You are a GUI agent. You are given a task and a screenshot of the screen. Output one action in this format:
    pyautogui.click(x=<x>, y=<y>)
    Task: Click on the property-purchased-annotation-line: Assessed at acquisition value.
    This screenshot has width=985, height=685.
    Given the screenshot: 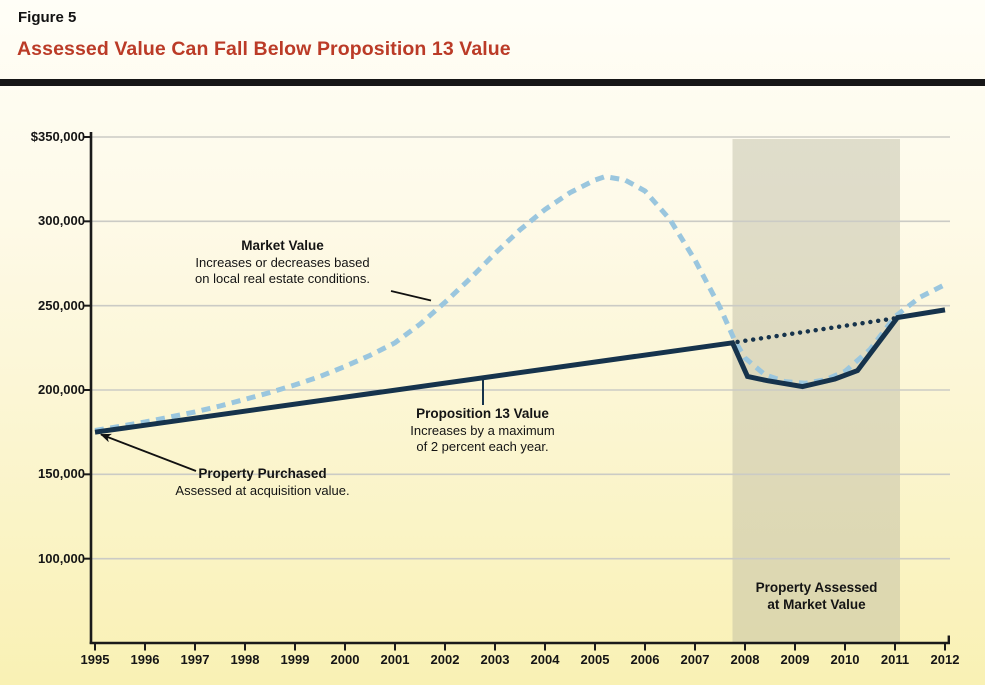 What is the action you would take?
    pyautogui.click(x=262, y=490)
    